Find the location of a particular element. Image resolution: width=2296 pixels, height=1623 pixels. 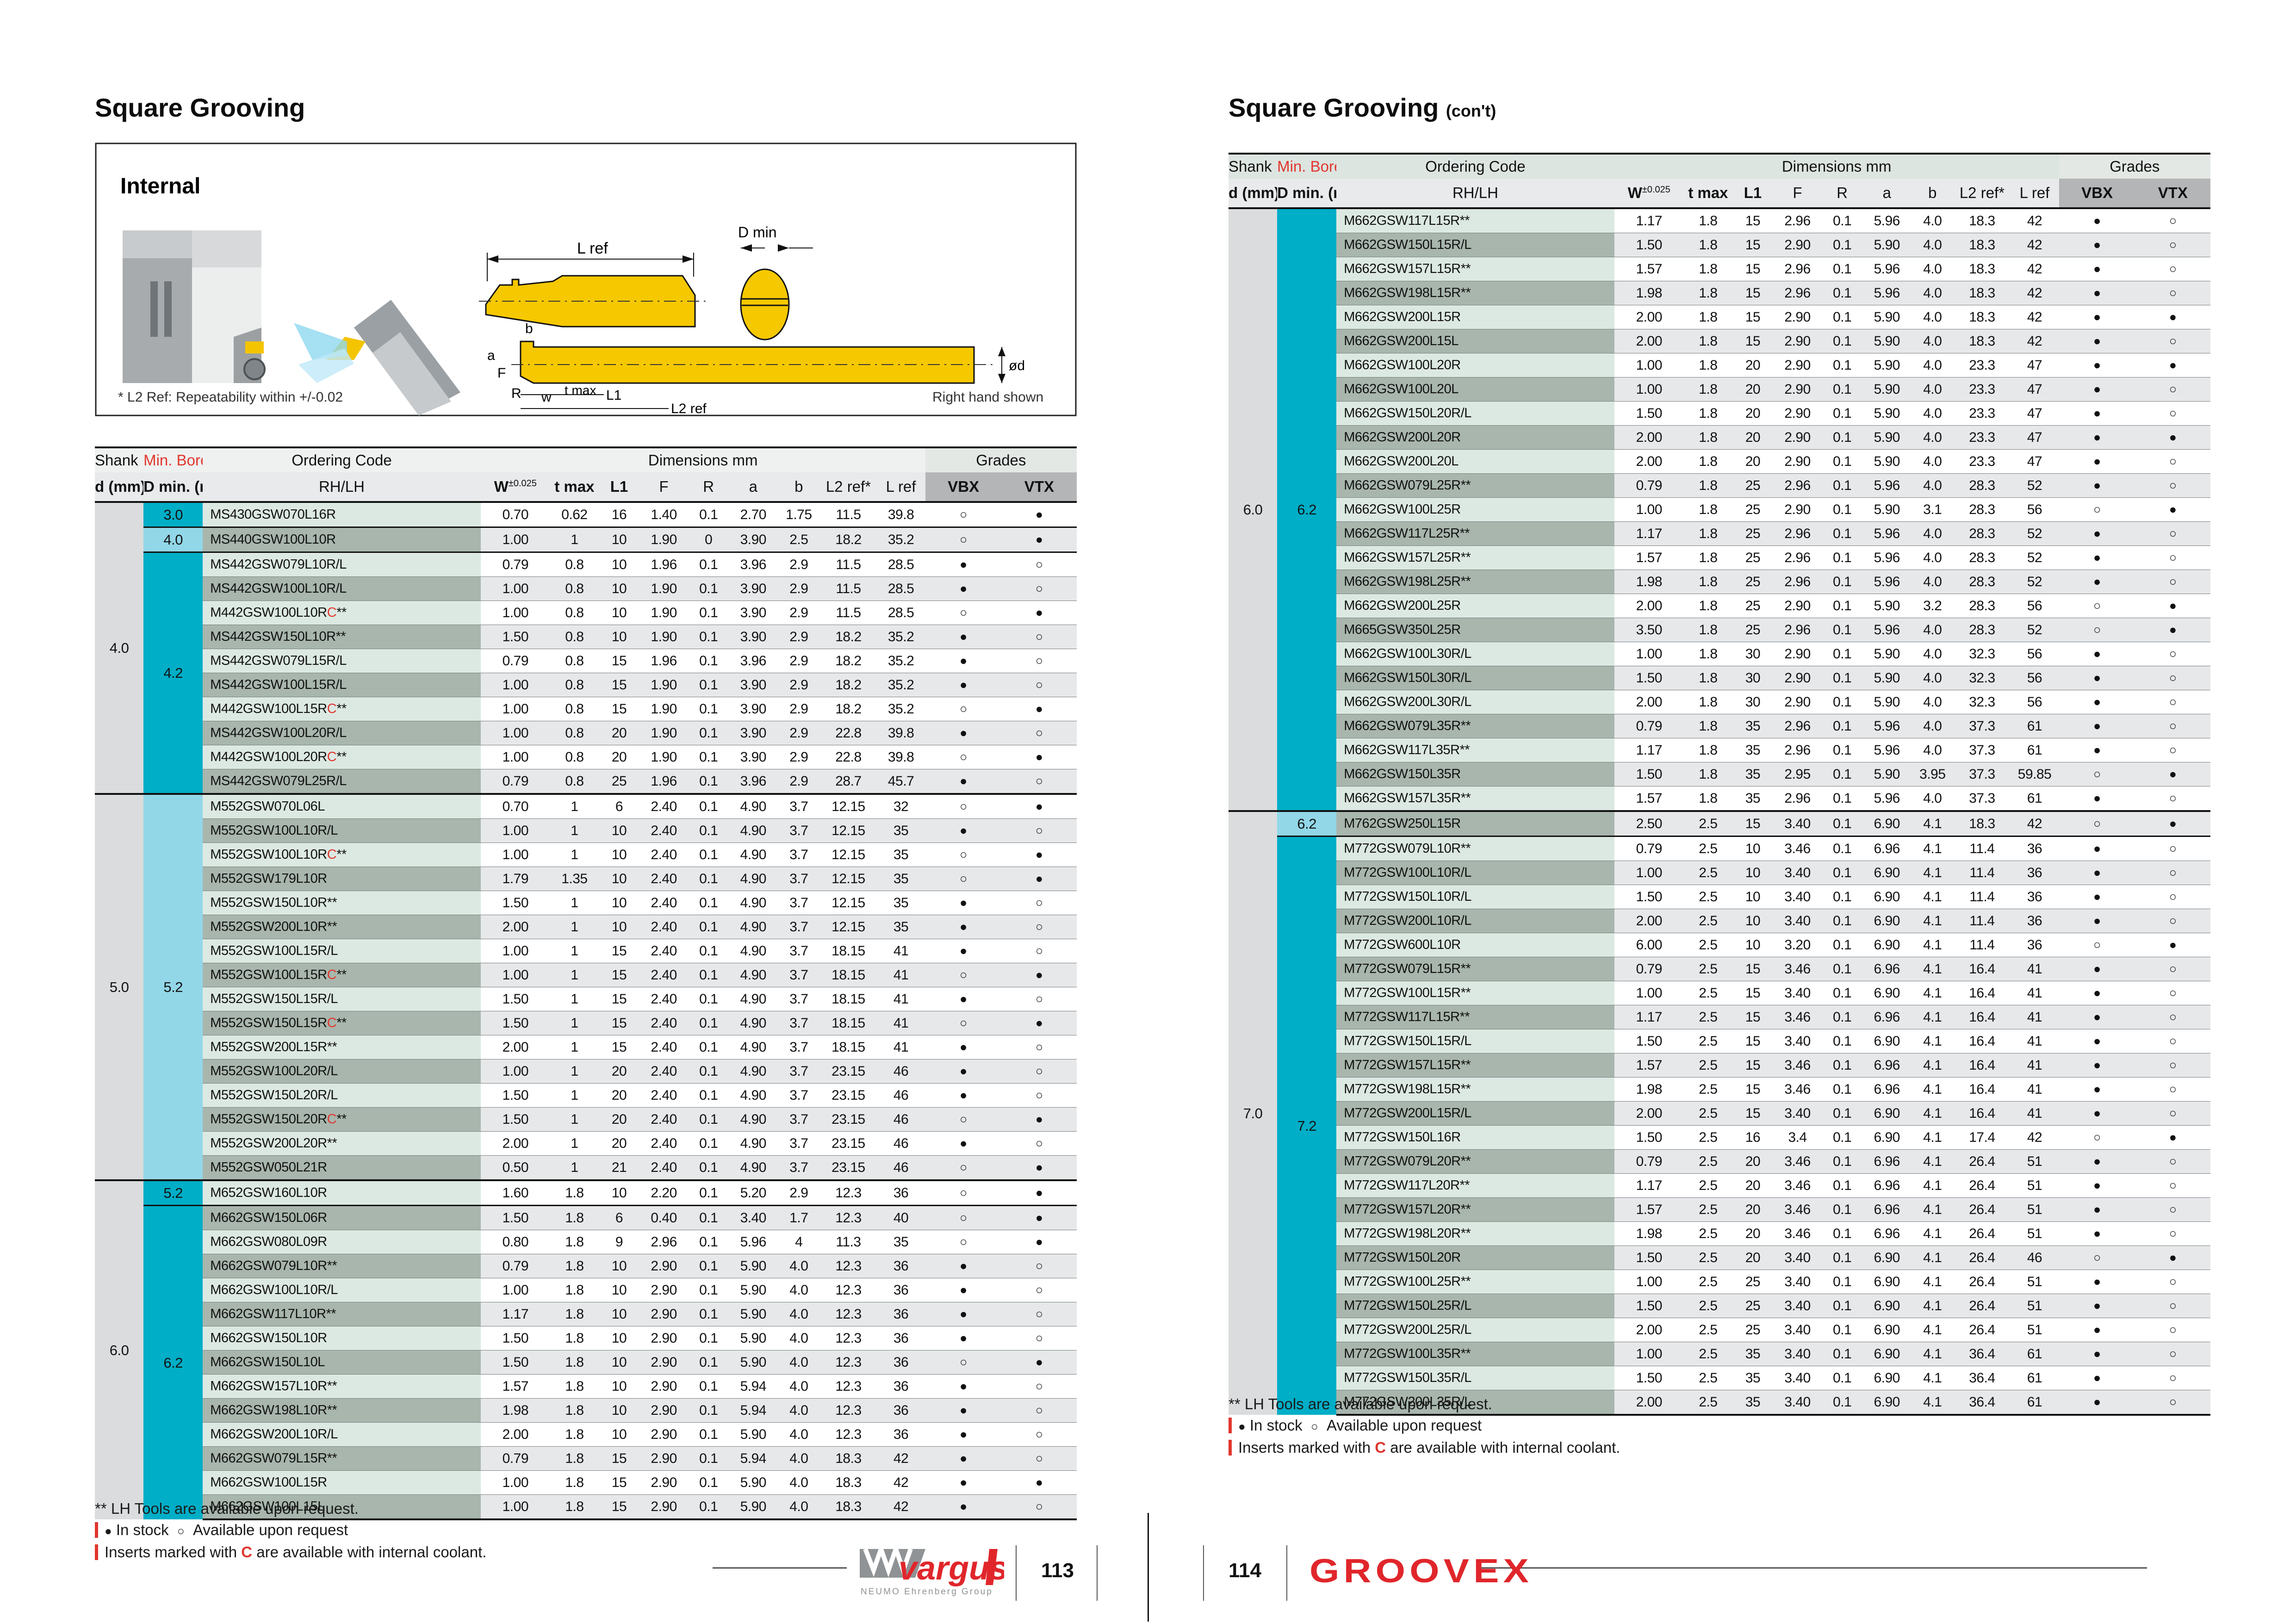

dimension-cell: 2.00 is located at coordinates (1649, 341).